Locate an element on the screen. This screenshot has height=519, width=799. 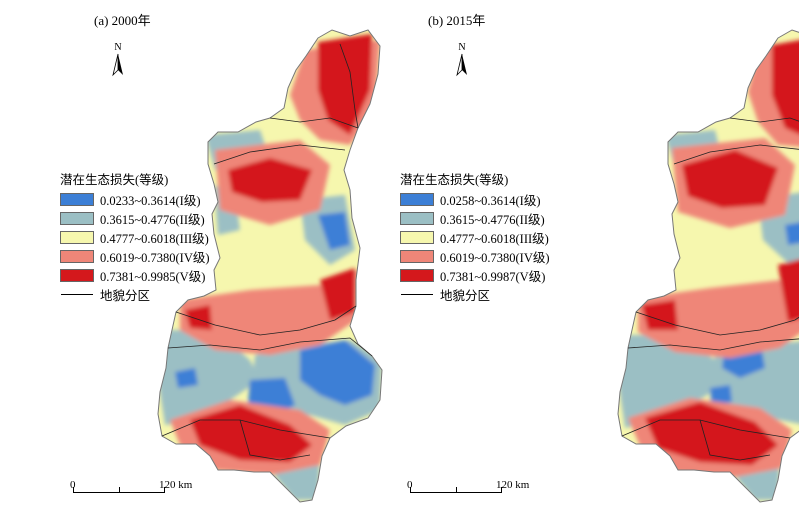
geomorphic-boundaries is located at coordinates (710, 289).